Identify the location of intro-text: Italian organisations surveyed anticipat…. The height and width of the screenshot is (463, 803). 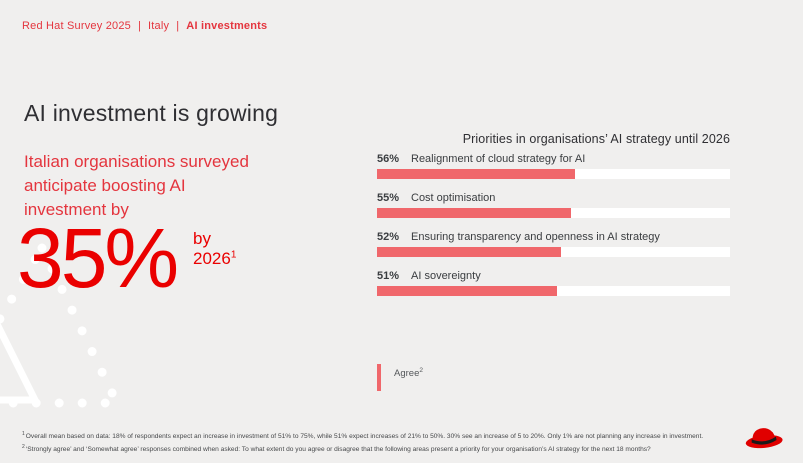
(136, 186).